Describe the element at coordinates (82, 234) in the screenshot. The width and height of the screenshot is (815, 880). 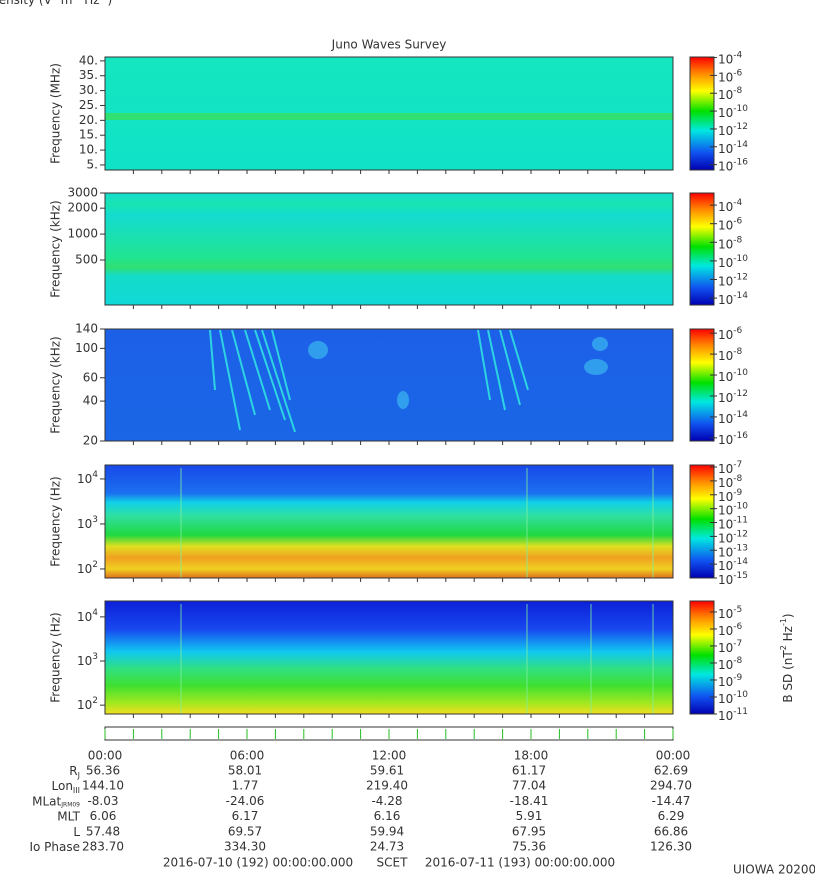
I see `y-tick-label: 1000` at that location.